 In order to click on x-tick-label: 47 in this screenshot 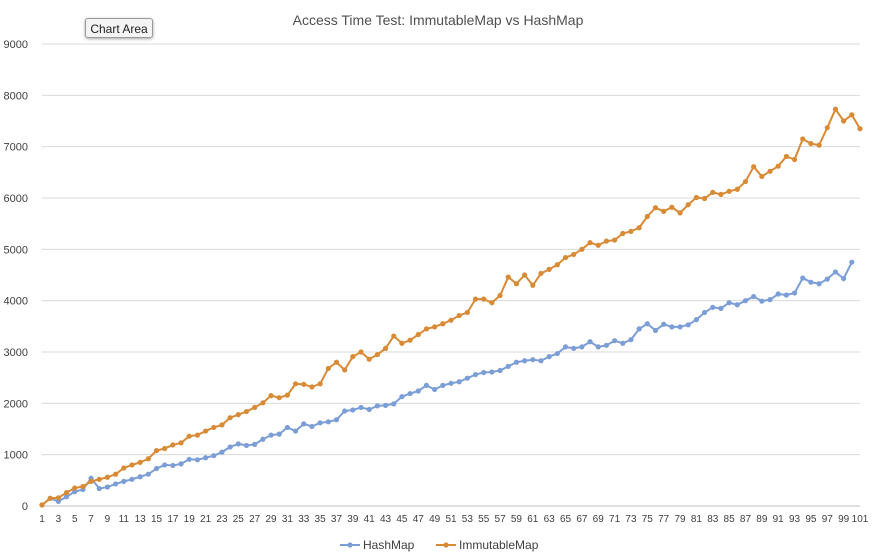, I will do `click(419, 519)`.